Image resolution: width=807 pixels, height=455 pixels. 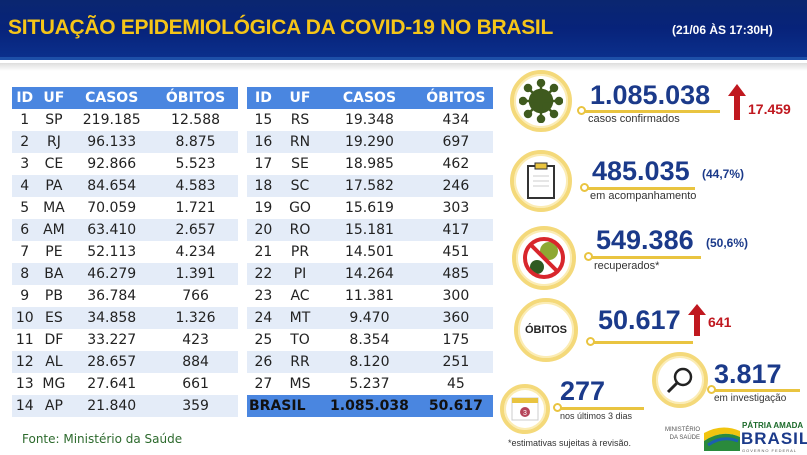 I want to click on table-cell: 17, so click(x=263, y=164).